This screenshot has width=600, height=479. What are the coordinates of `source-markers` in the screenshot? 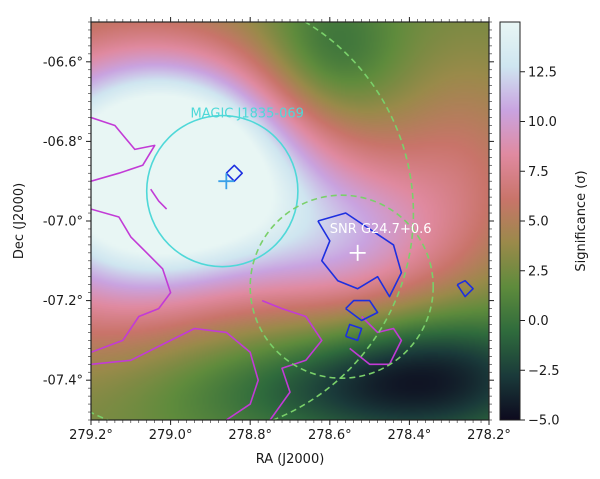 It's located at (292, 217).